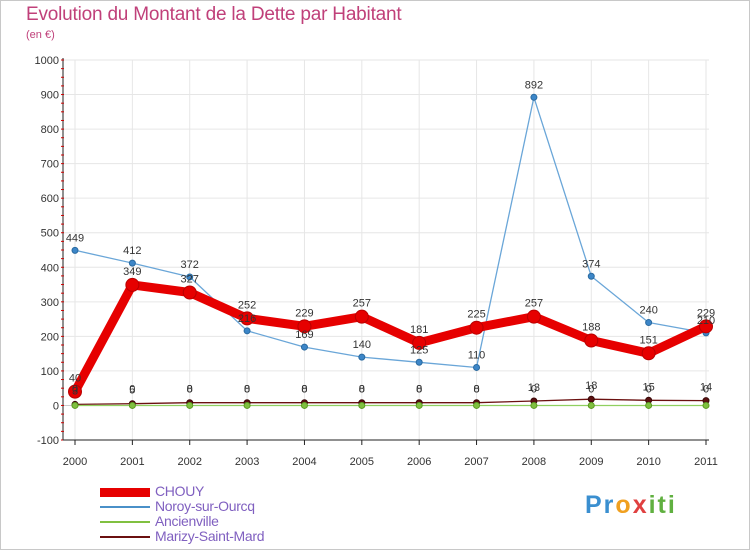 The height and width of the screenshot is (550, 750). I want to click on legend-label-marizy: Marizy-Saint-Mard, so click(210, 536).